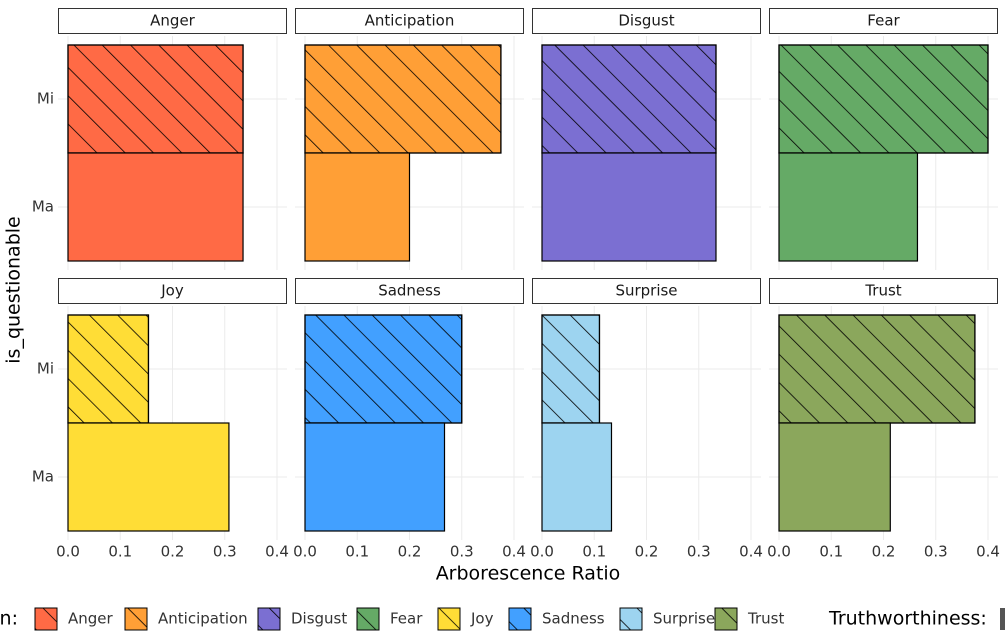 The image size is (1005, 644). I want to click on legend-label: Joy, so click(482, 619).